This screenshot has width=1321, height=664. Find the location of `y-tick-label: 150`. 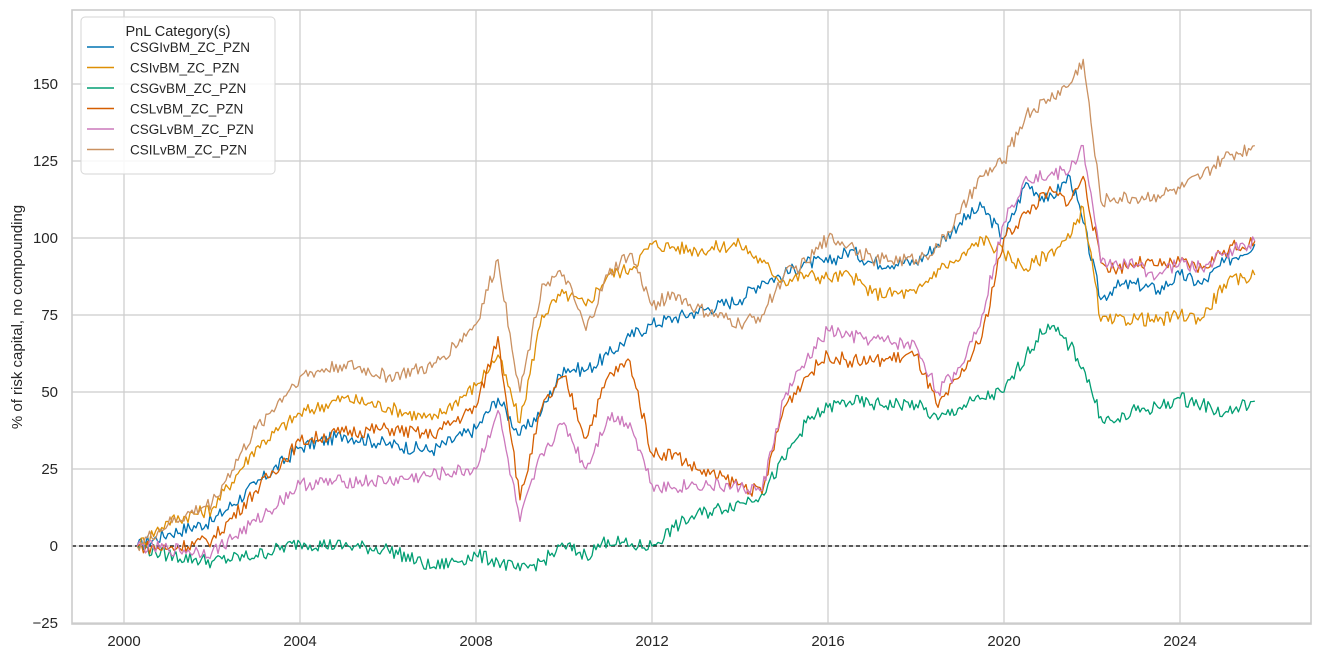

y-tick-label: 150 is located at coordinates (45, 84).